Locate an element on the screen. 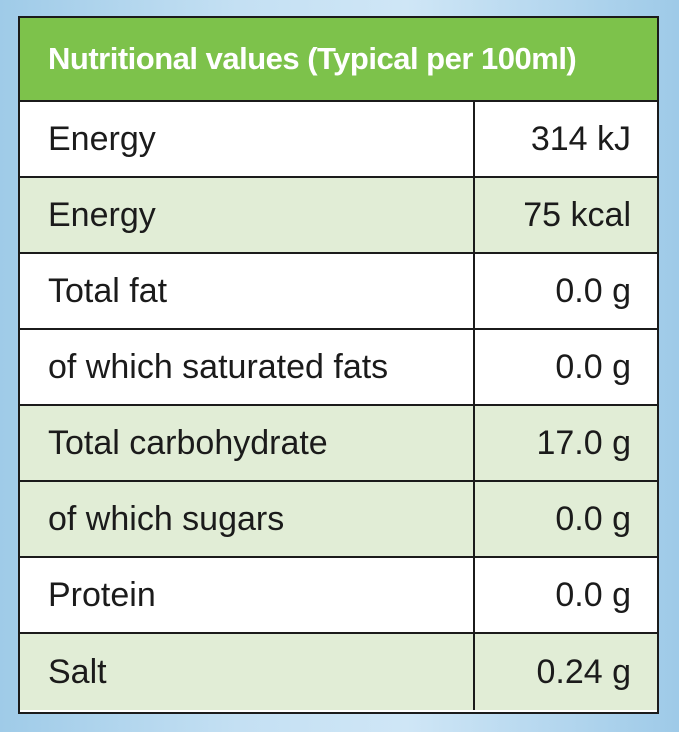 Image resolution: width=679 pixels, height=732 pixels. row-label: of which sugars is located at coordinates (247, 519).